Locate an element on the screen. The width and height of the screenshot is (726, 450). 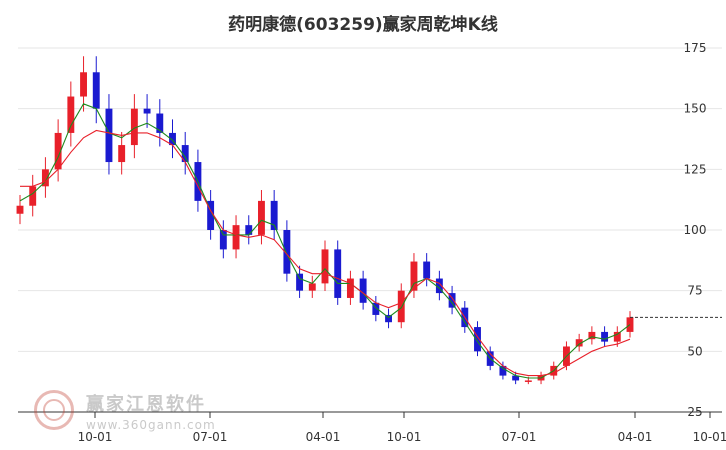
axes is located at coordinates (370, 414).